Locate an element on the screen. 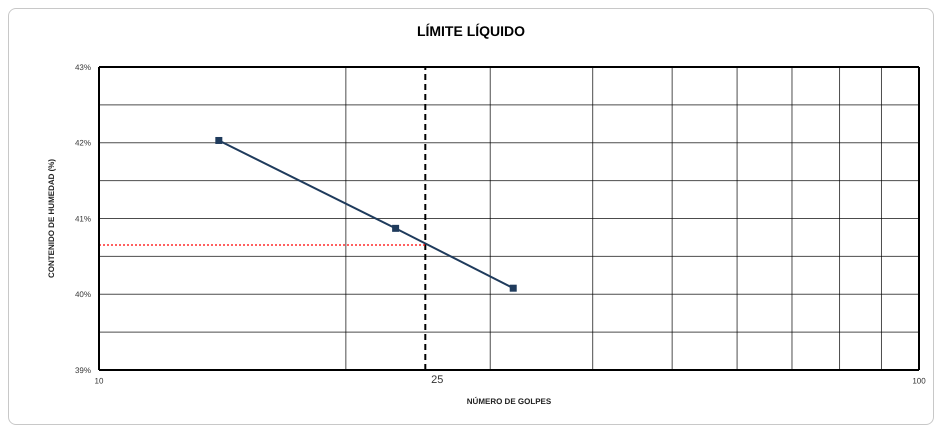  ref-line-label: 25 is located at coordinates (437, 380).